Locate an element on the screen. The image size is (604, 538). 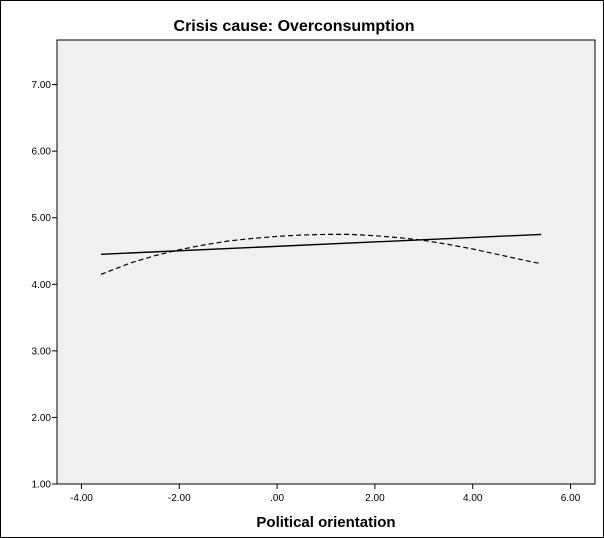
x-tick-label: .00 is located at coordinates (277, 498).